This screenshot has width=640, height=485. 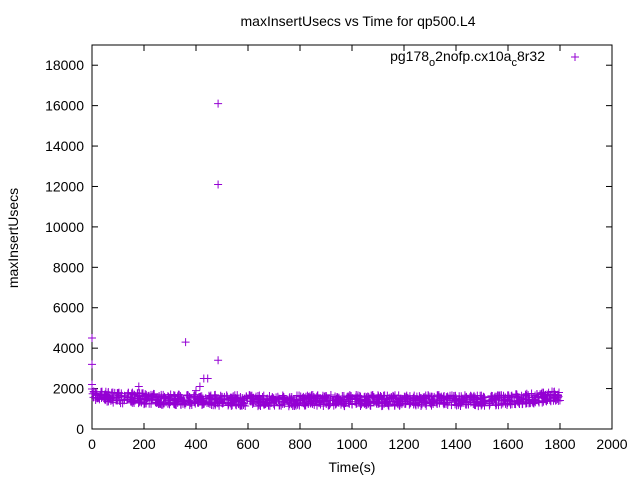 I want to click on y-tick-label: 6000, so click(x=68, y=308).